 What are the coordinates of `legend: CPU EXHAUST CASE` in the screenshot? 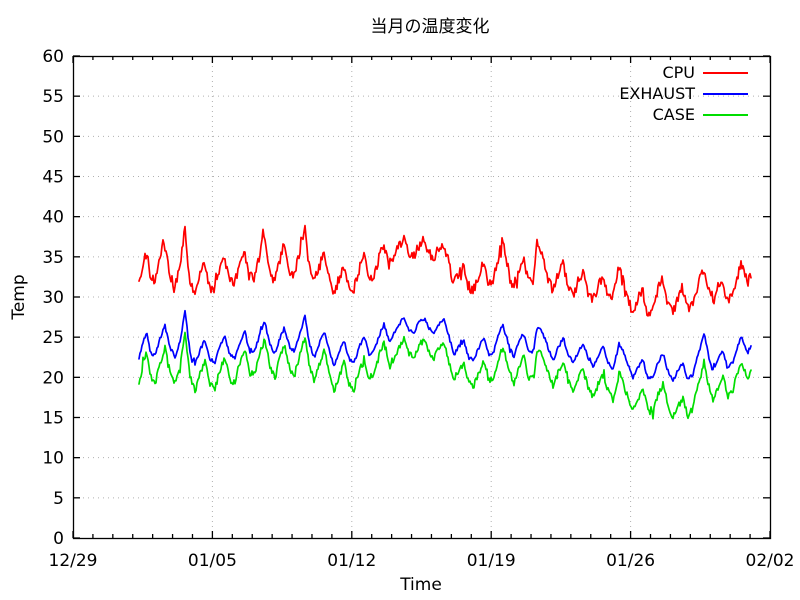 It's located at (635, 93).